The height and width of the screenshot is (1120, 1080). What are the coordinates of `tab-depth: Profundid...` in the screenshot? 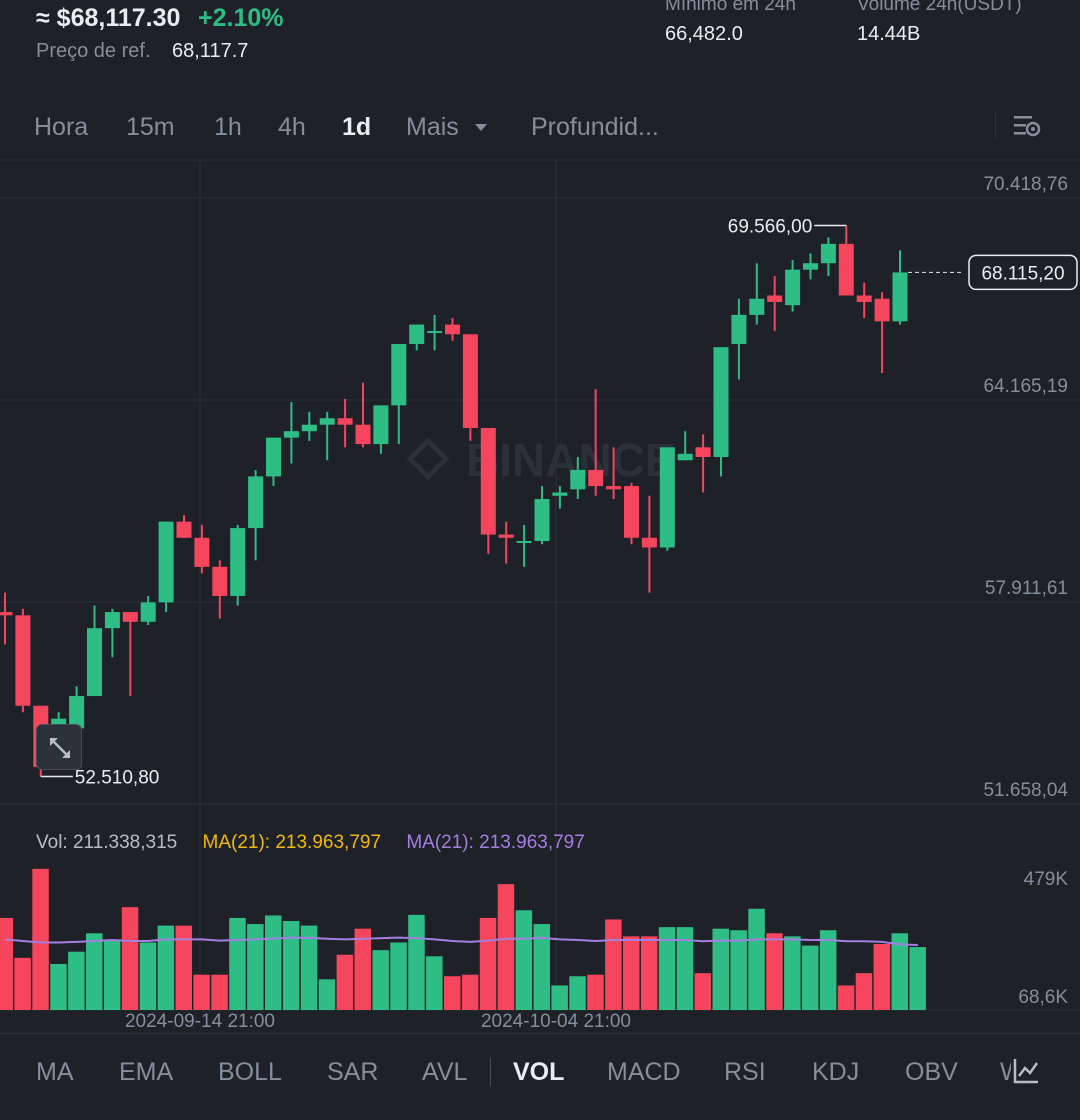 It's located at (595, 127).